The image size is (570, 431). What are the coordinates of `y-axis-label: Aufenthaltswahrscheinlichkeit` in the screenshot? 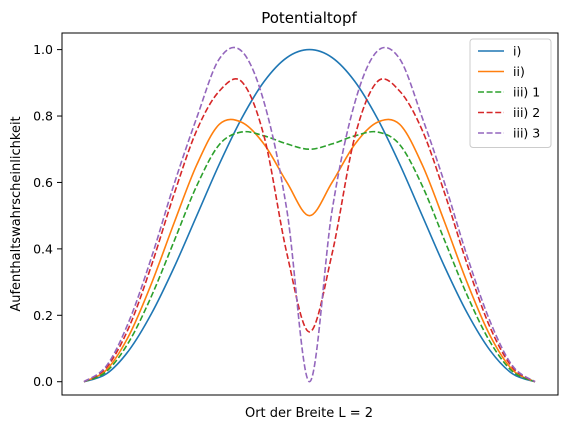 It's located at (16, 213).